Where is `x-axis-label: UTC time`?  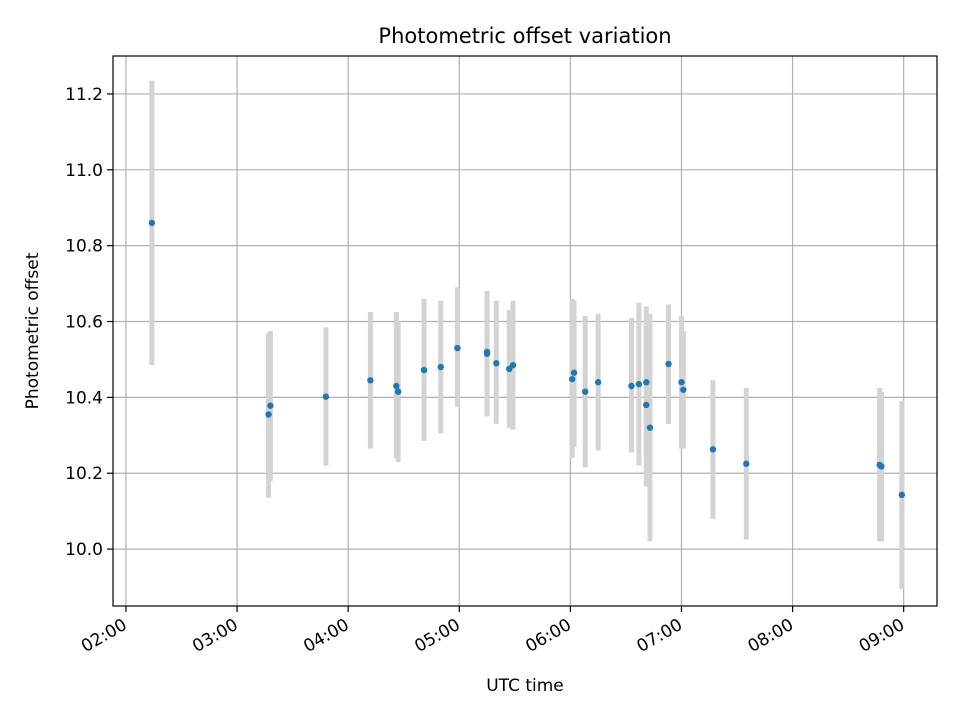 x-axis-label: UTC time is located at coordinates (525, 686).